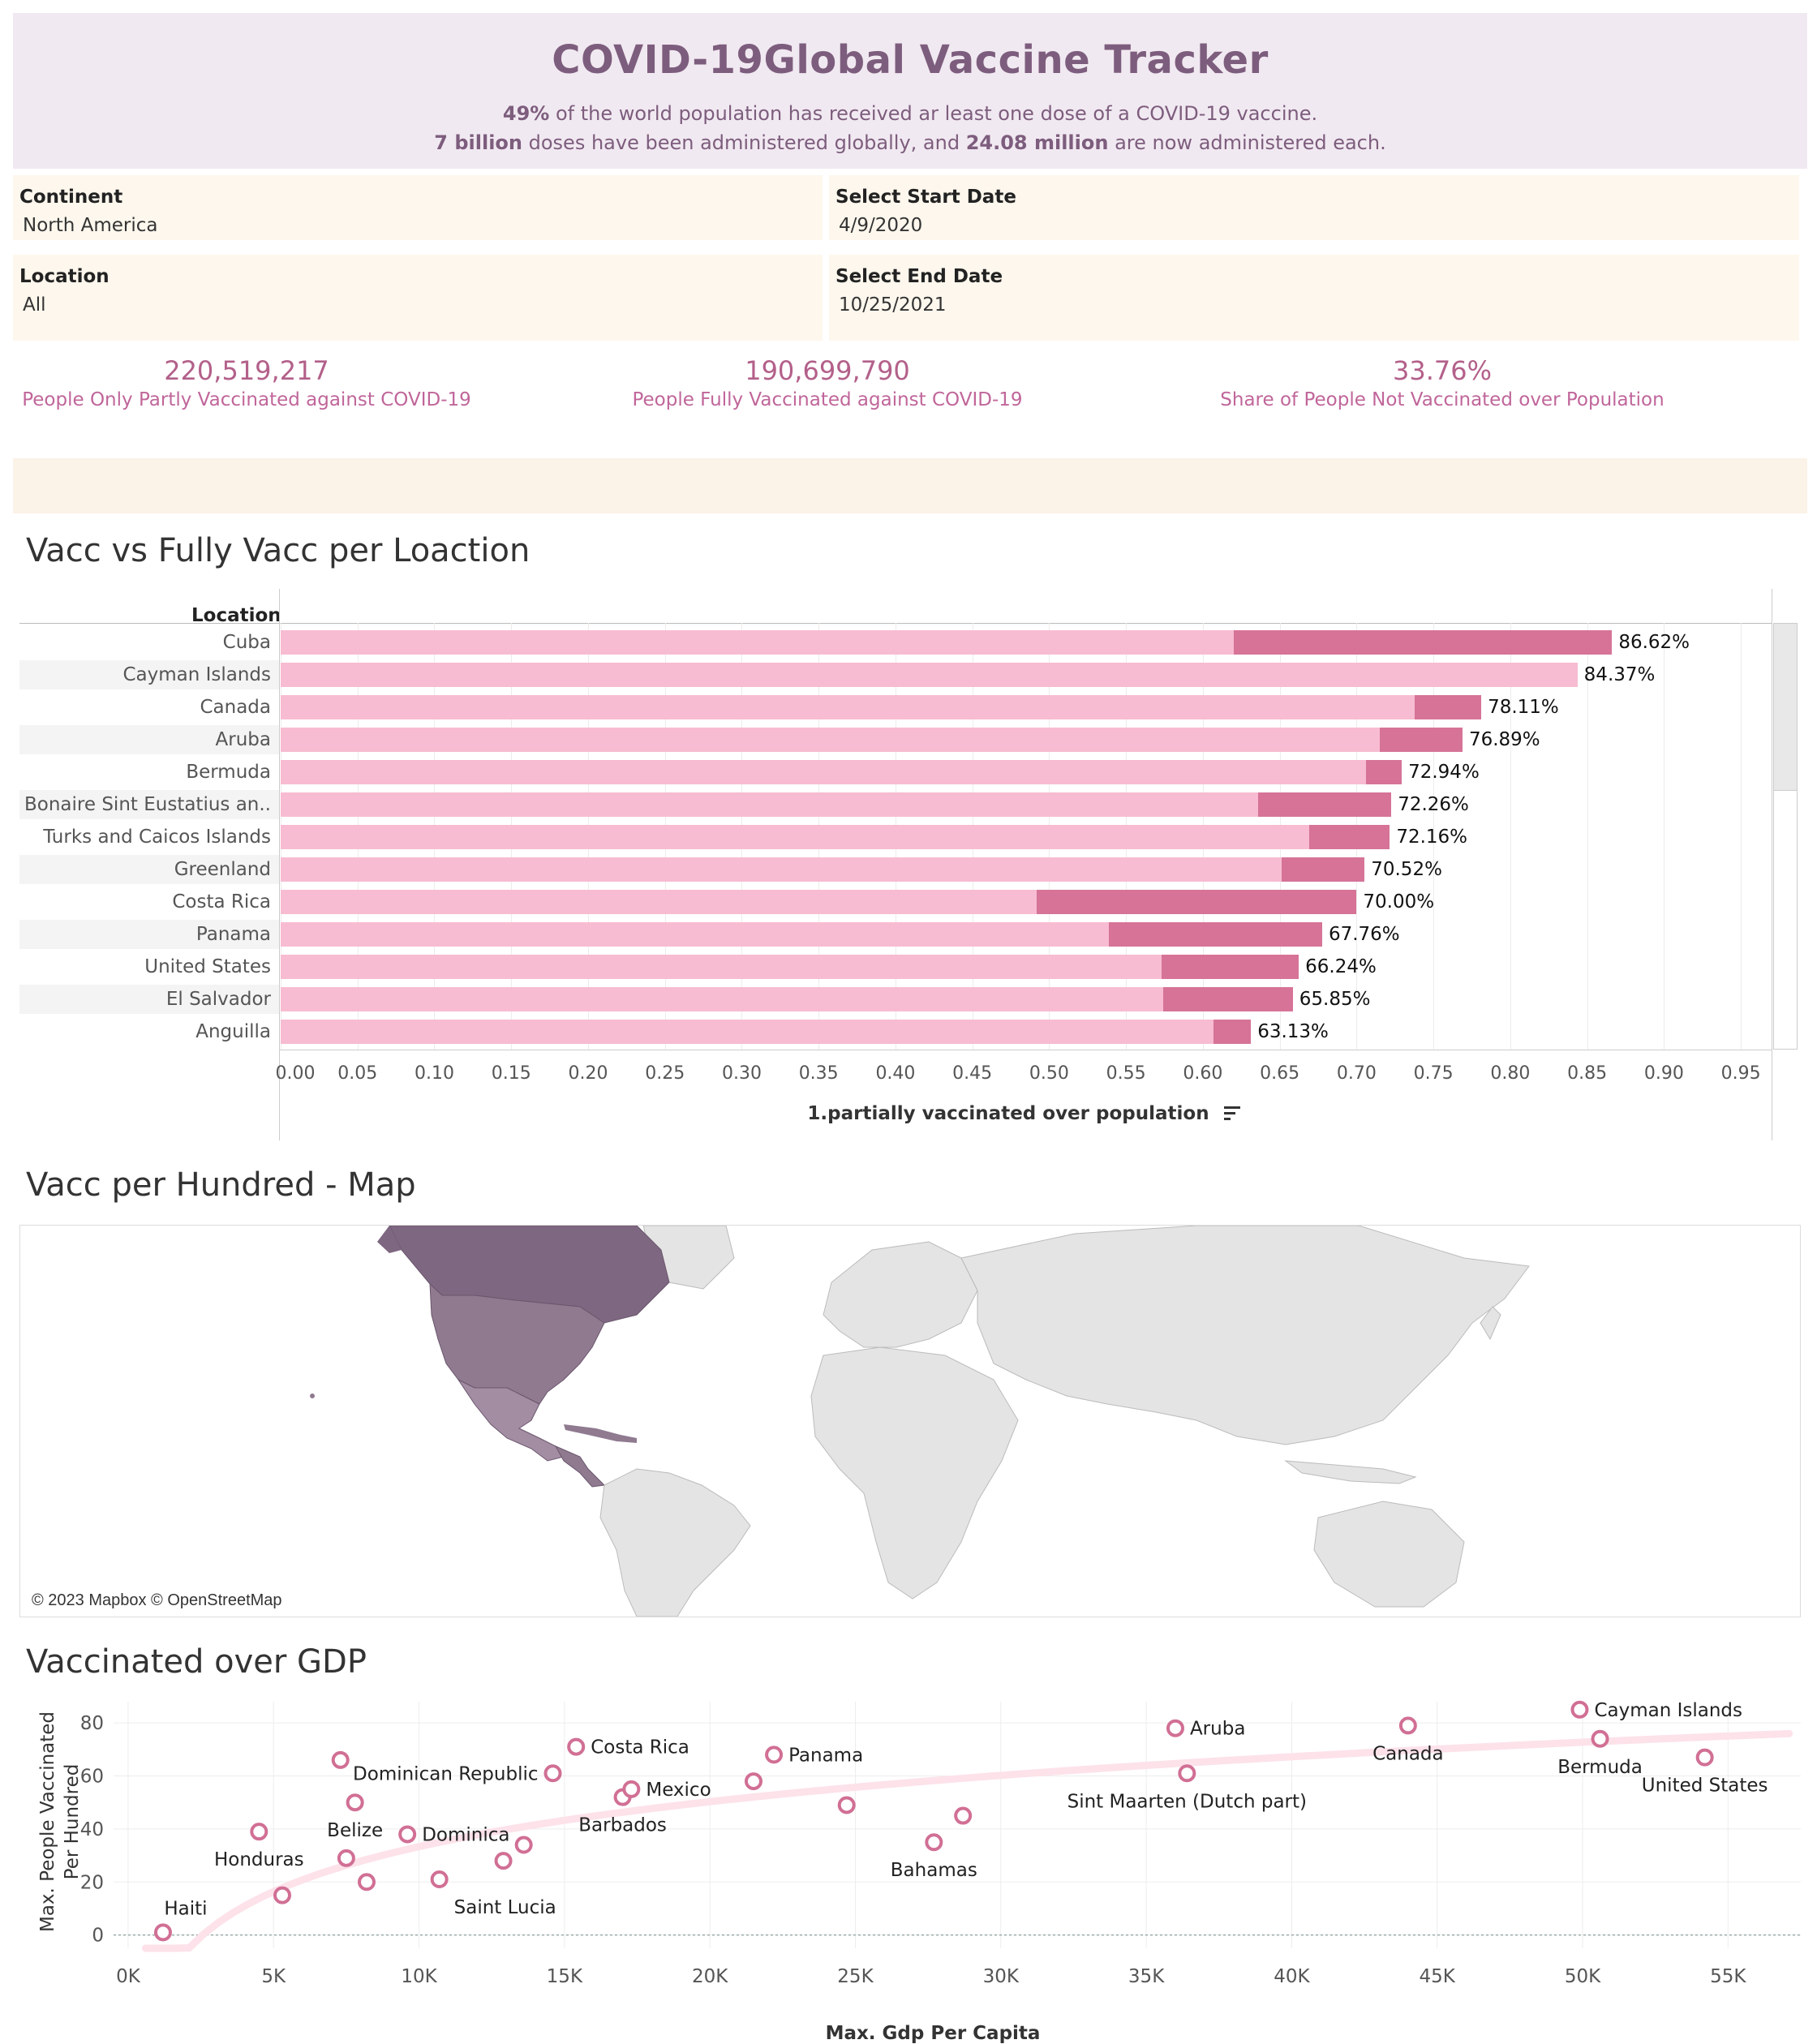 The width and height of the screenshot is (1817, 2044). I want to click on location-filter-label: Location, so click(64, 276).